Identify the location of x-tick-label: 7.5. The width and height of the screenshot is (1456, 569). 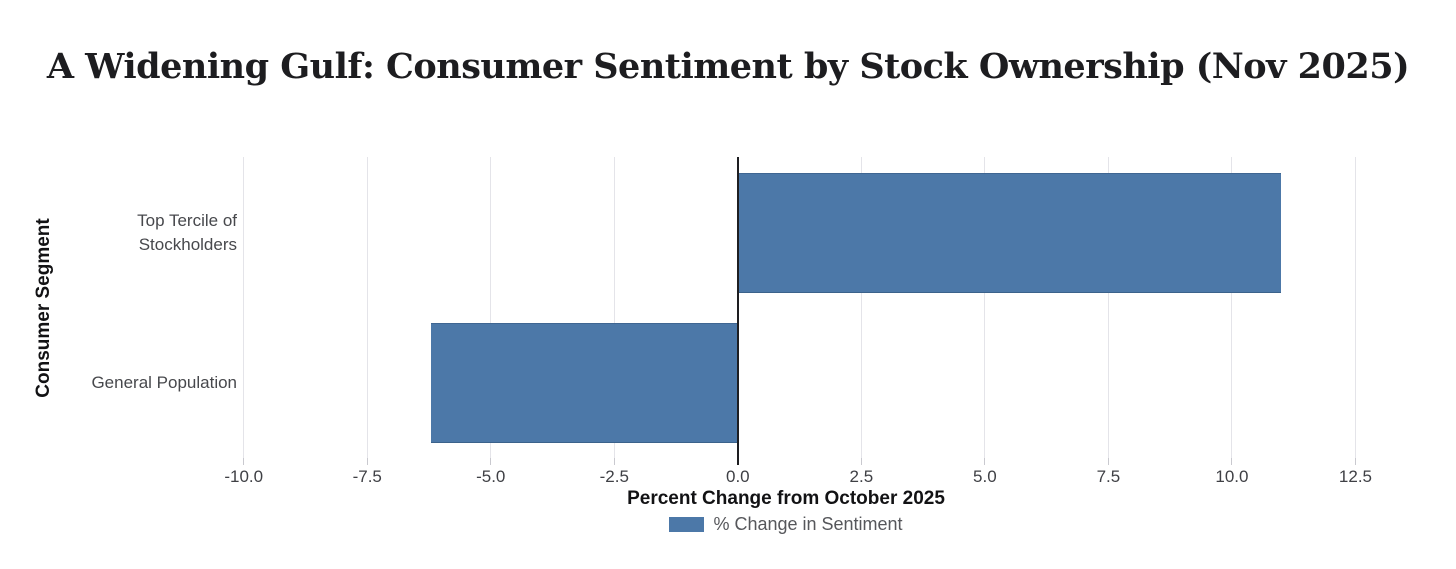
(1108, 476).